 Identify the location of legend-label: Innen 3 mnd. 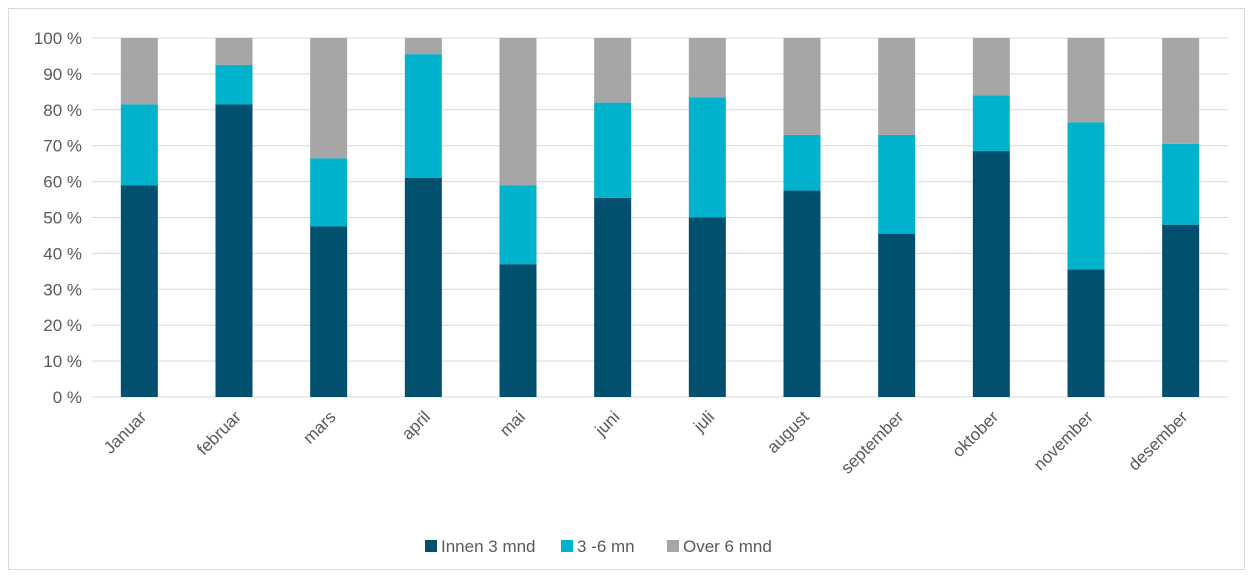
(488, 546).